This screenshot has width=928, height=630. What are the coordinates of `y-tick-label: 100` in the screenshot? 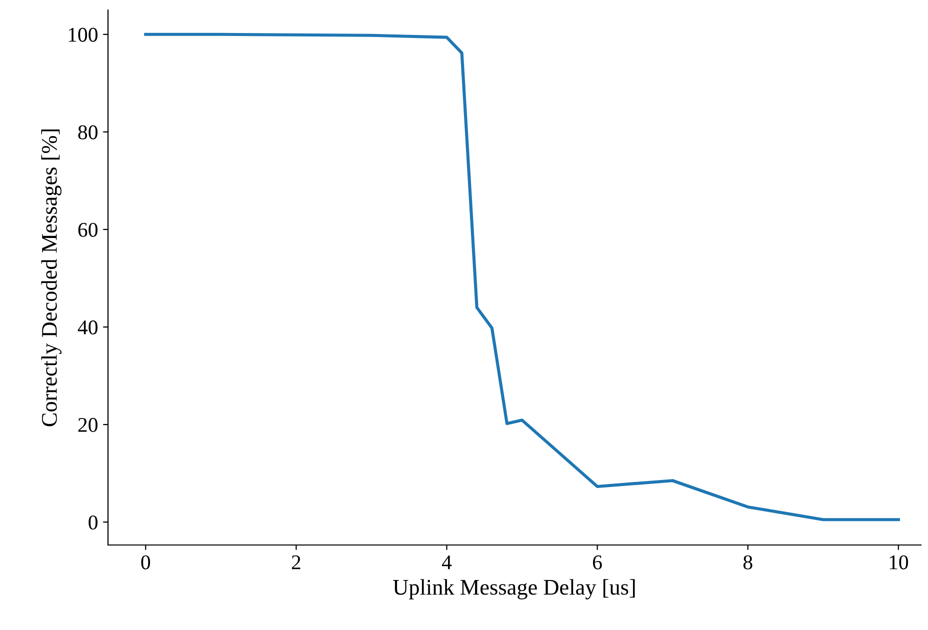 It's located at (83, 35).